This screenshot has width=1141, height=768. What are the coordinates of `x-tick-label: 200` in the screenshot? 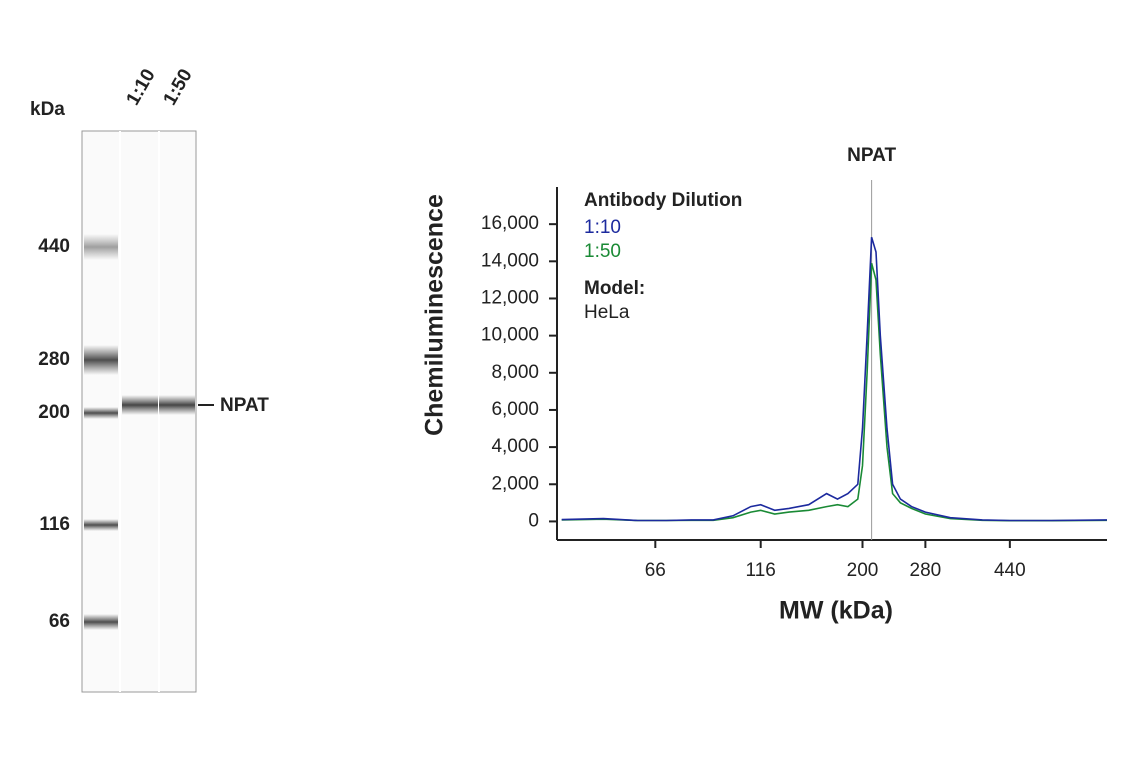 It's located at (863, 570).